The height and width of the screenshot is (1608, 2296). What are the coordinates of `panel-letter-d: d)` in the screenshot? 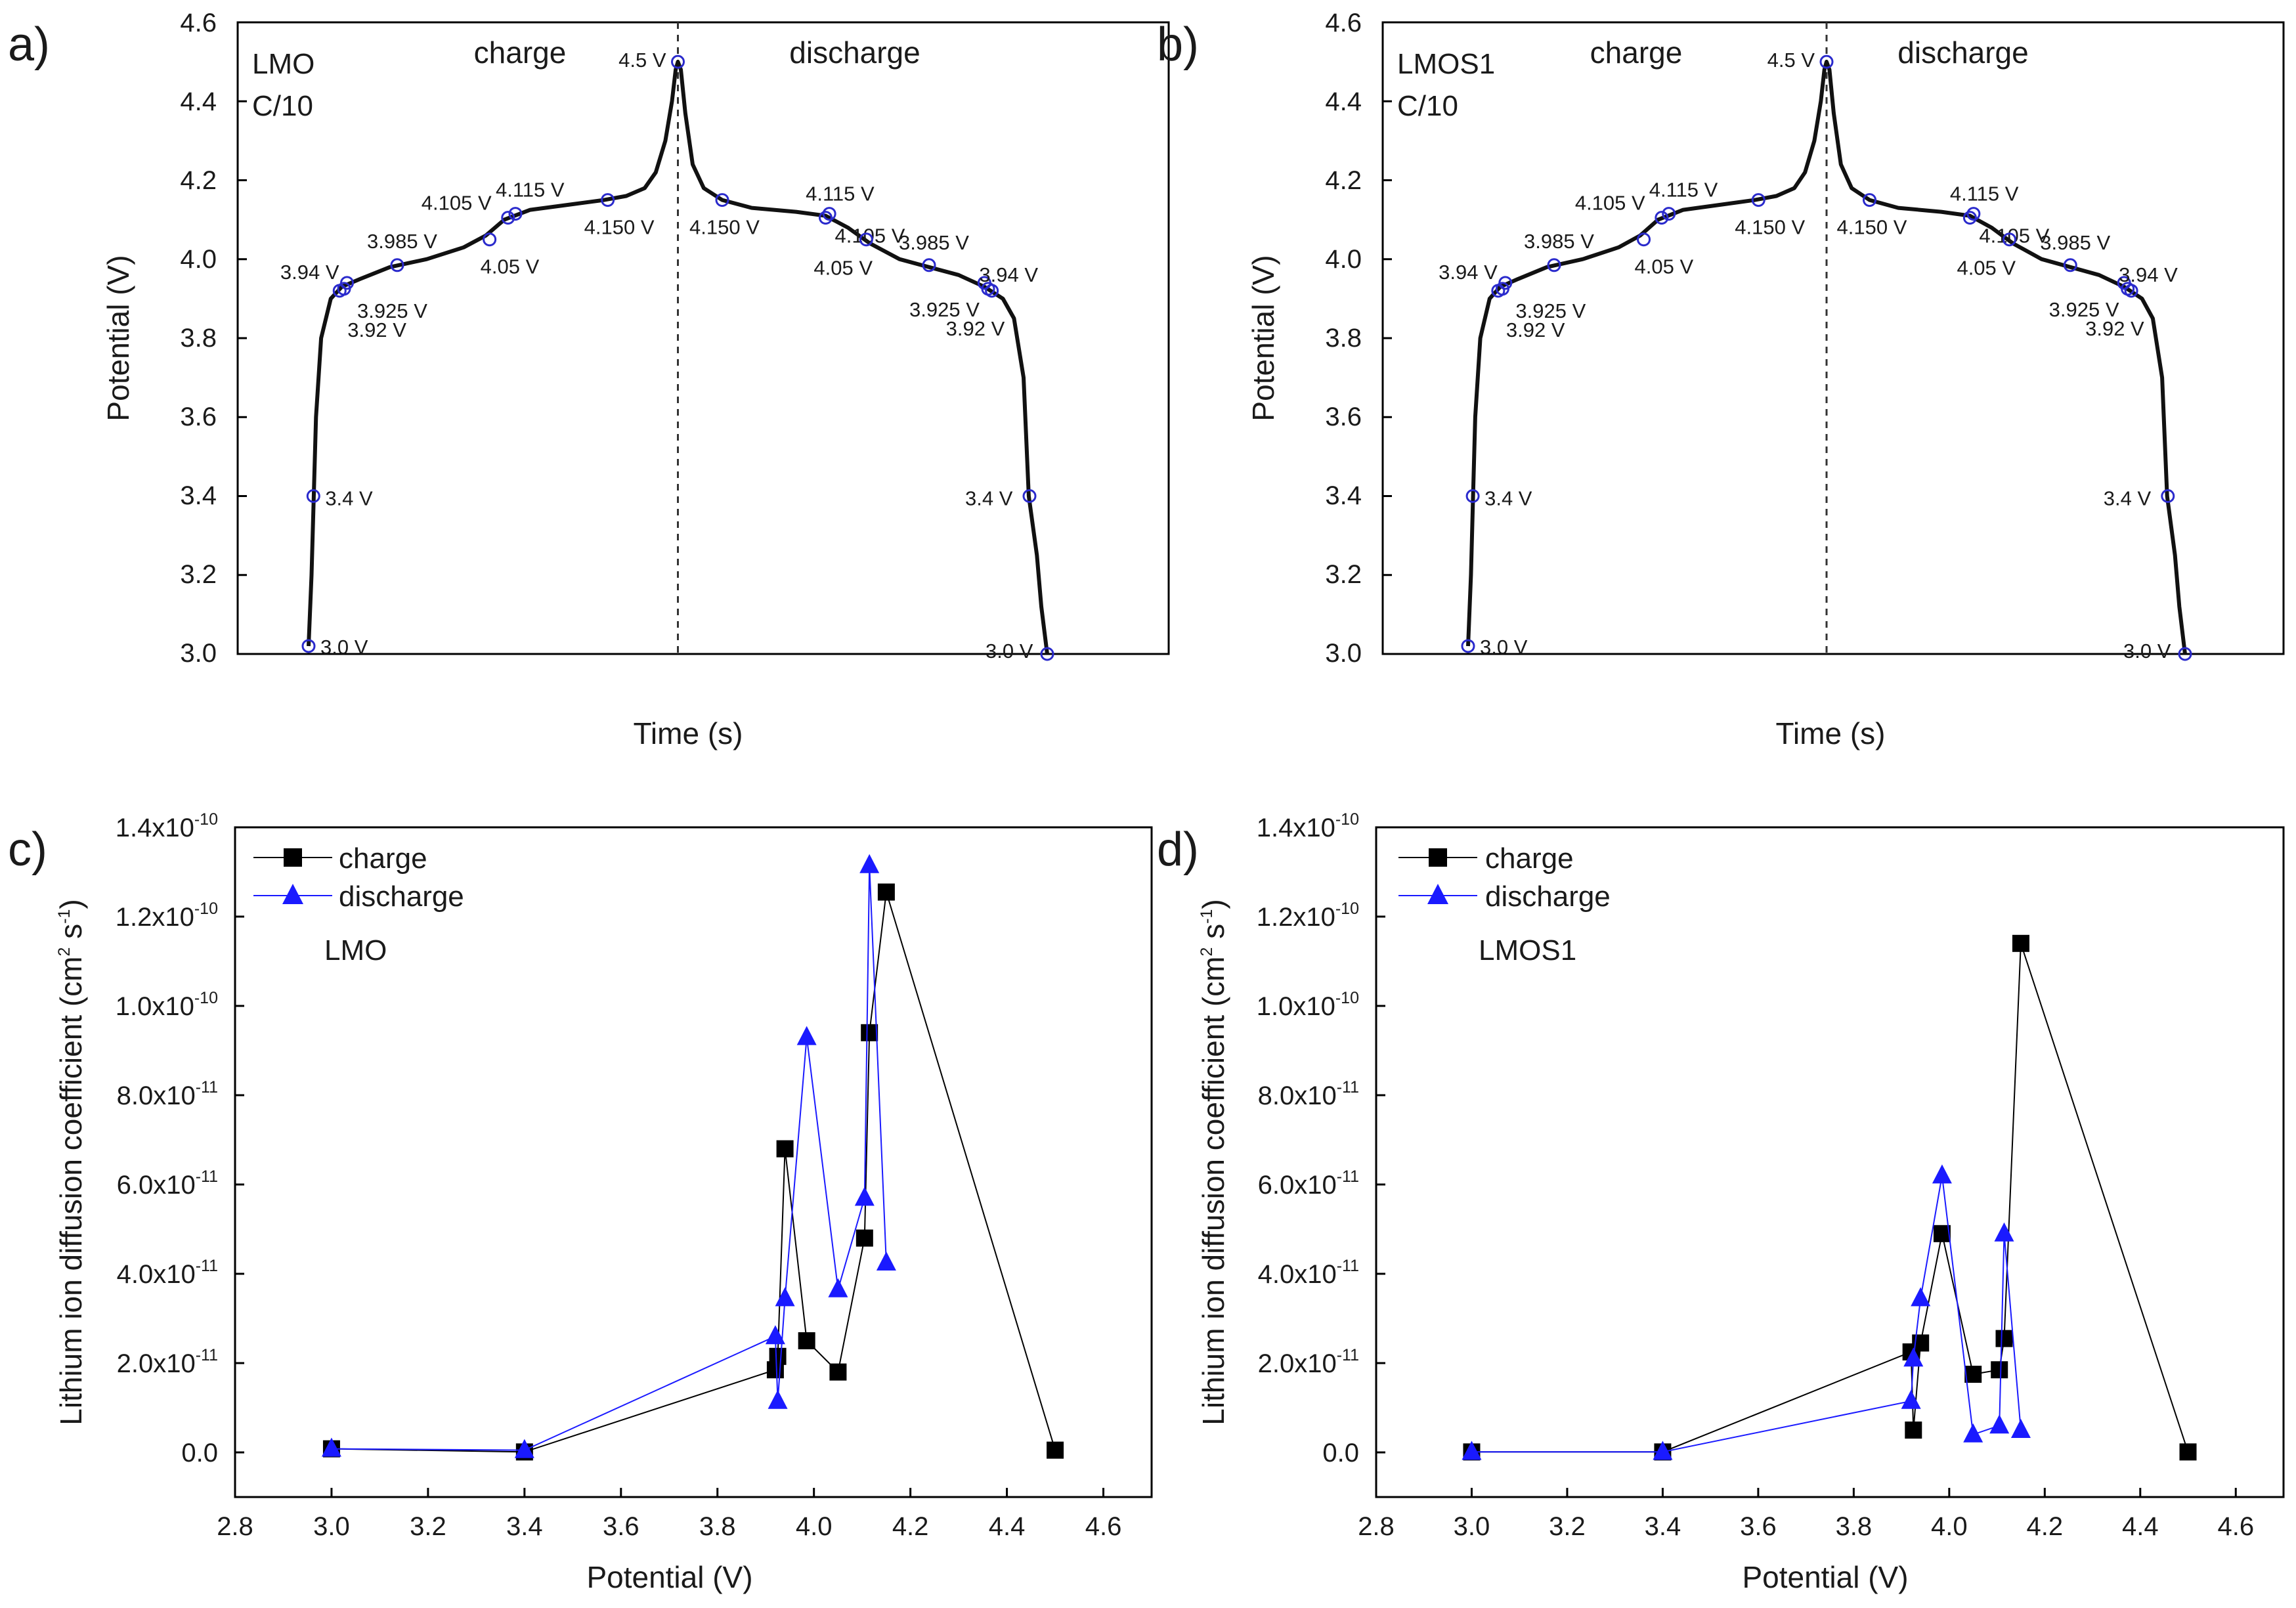 It's located at (1178, 849).